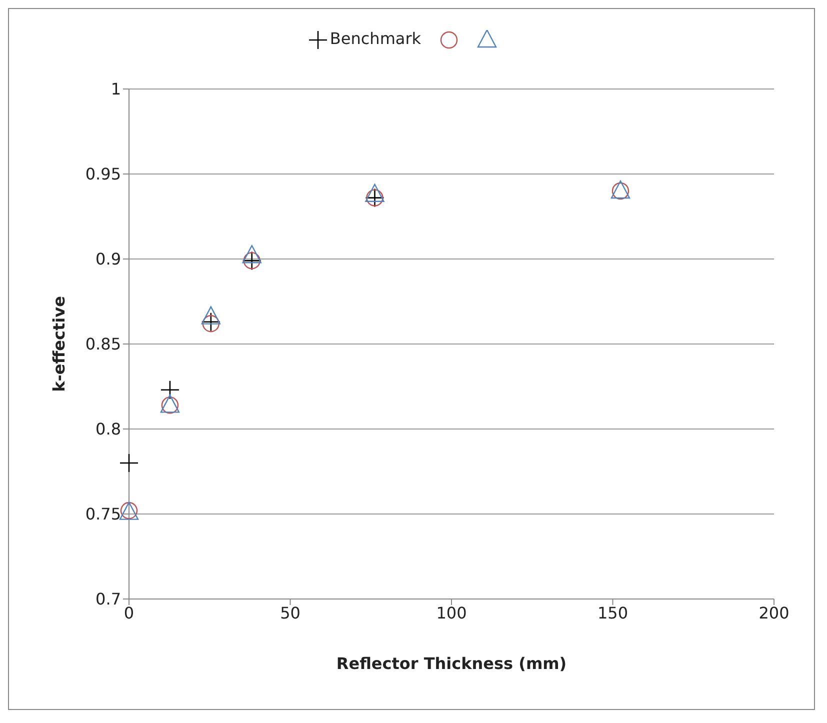  Describe the element at coordinates (108, 599) in the screenshot. I see `y-tick-label: 0.7` at that location.